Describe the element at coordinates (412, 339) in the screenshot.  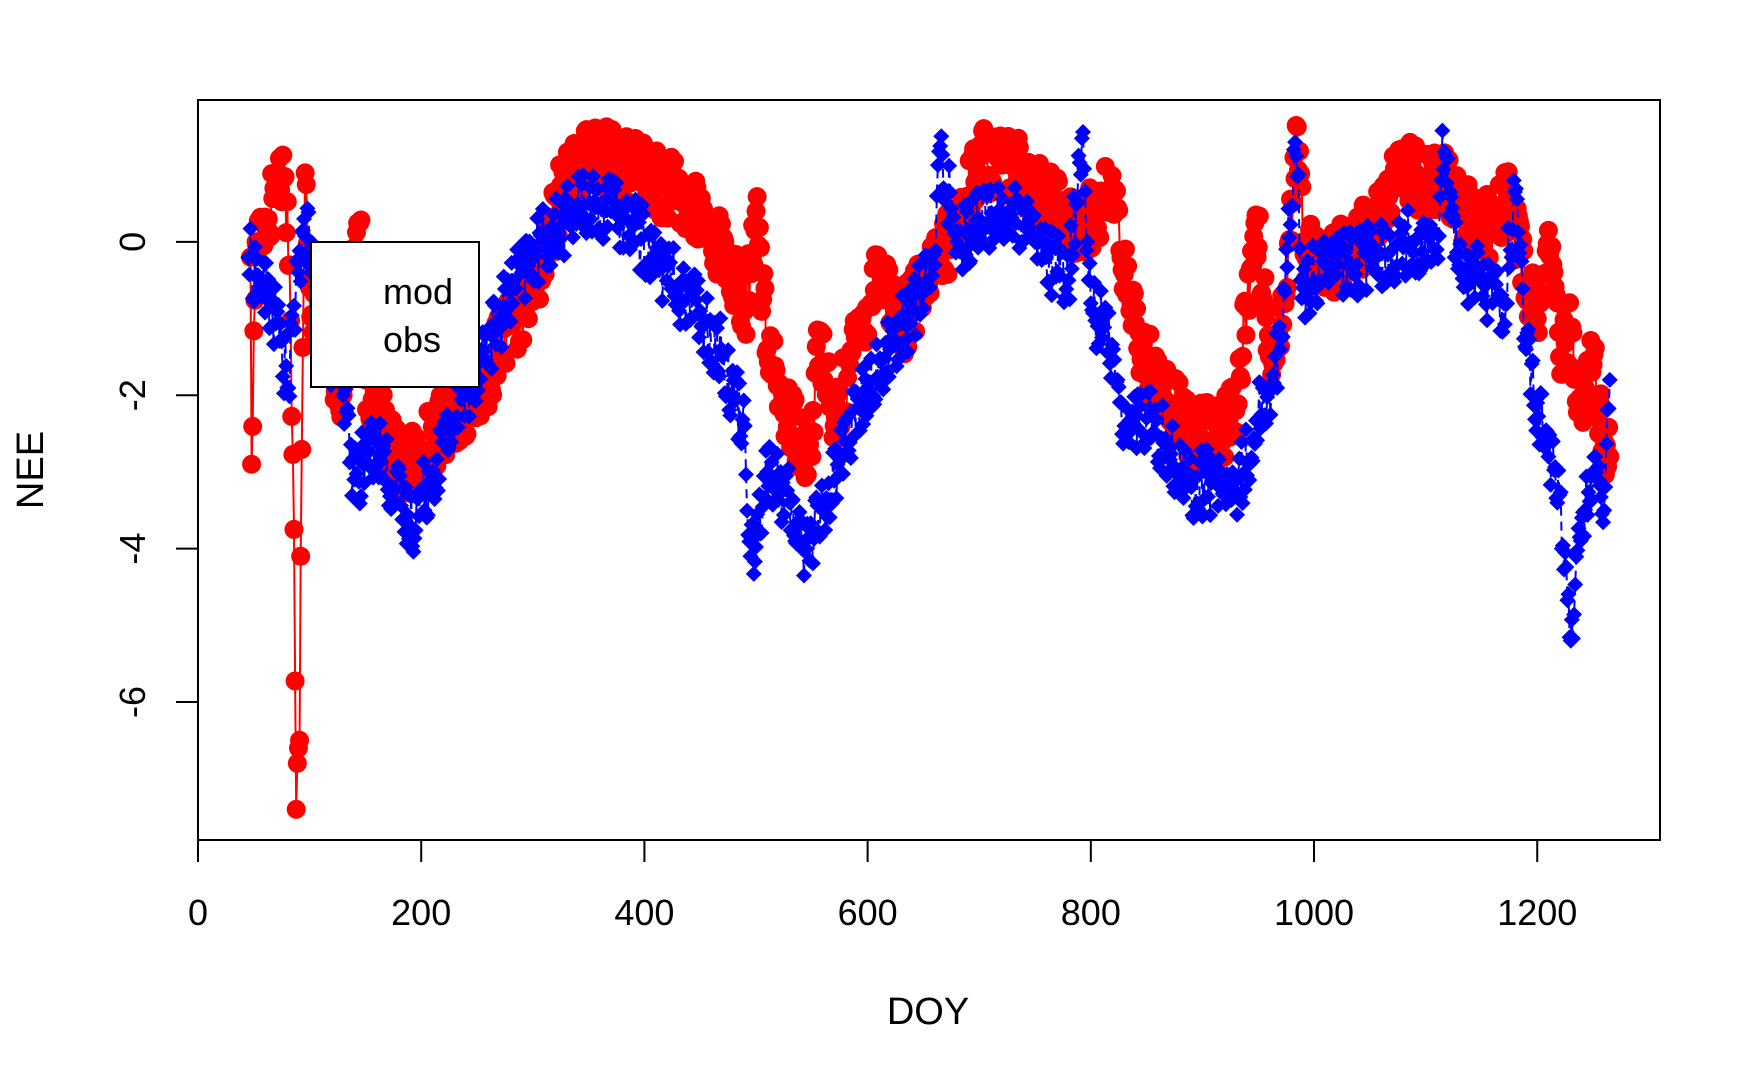
I see `legend-entry-obs: obs` at that location.